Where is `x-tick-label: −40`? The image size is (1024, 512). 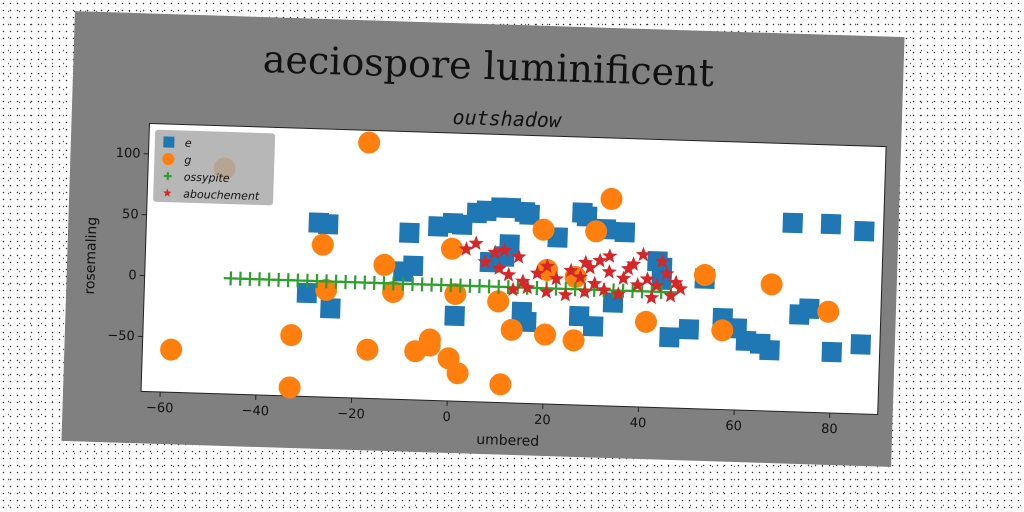 x-tick-label: −40 is located at coordinates (255, 412).